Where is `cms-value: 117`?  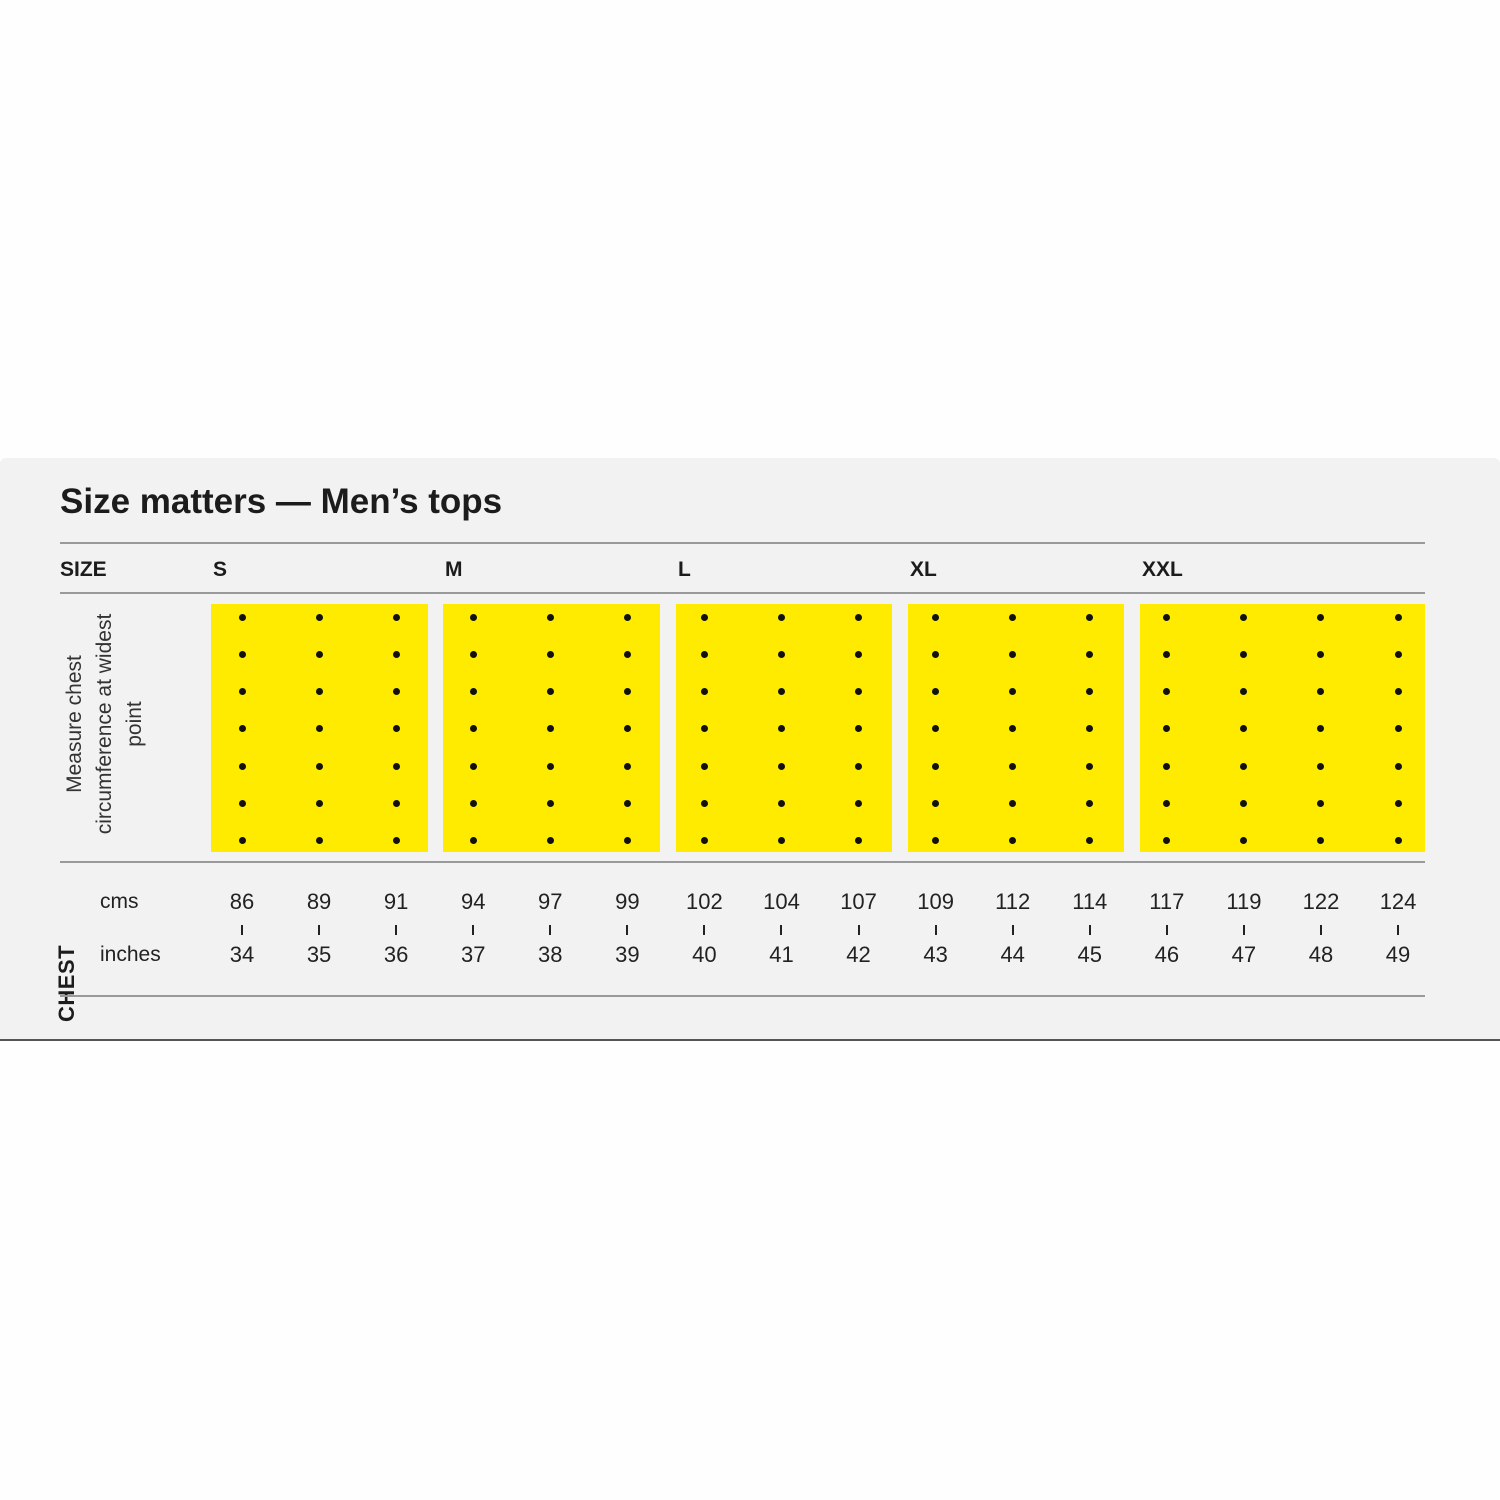 cms-value: 117 is located at coordinates (1167, 901).